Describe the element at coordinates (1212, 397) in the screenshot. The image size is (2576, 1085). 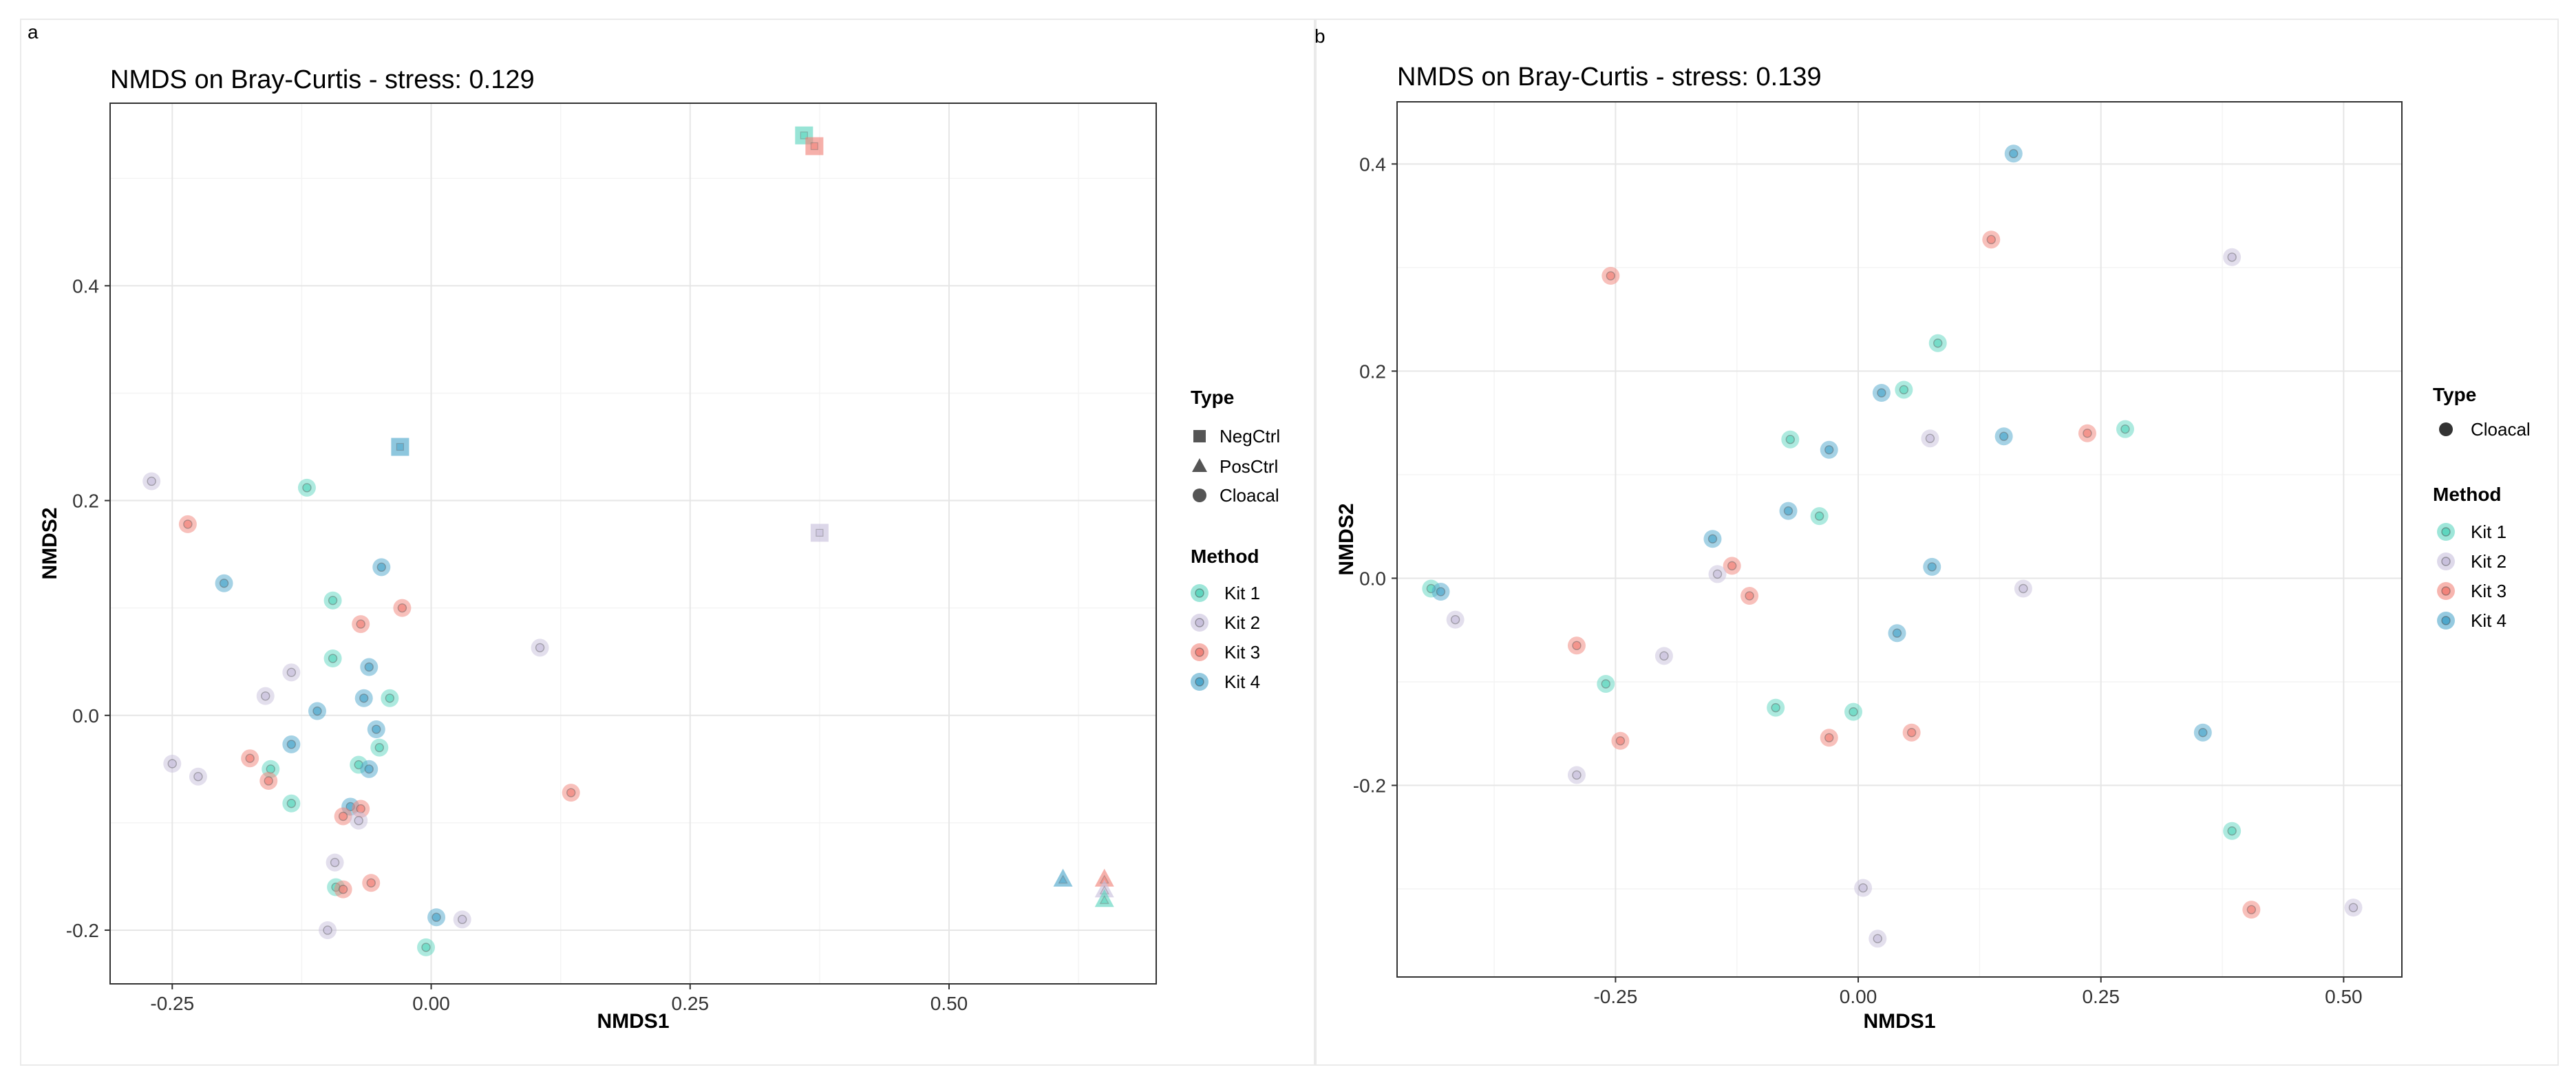
I see `legend-type-title-a: Type` at that location.